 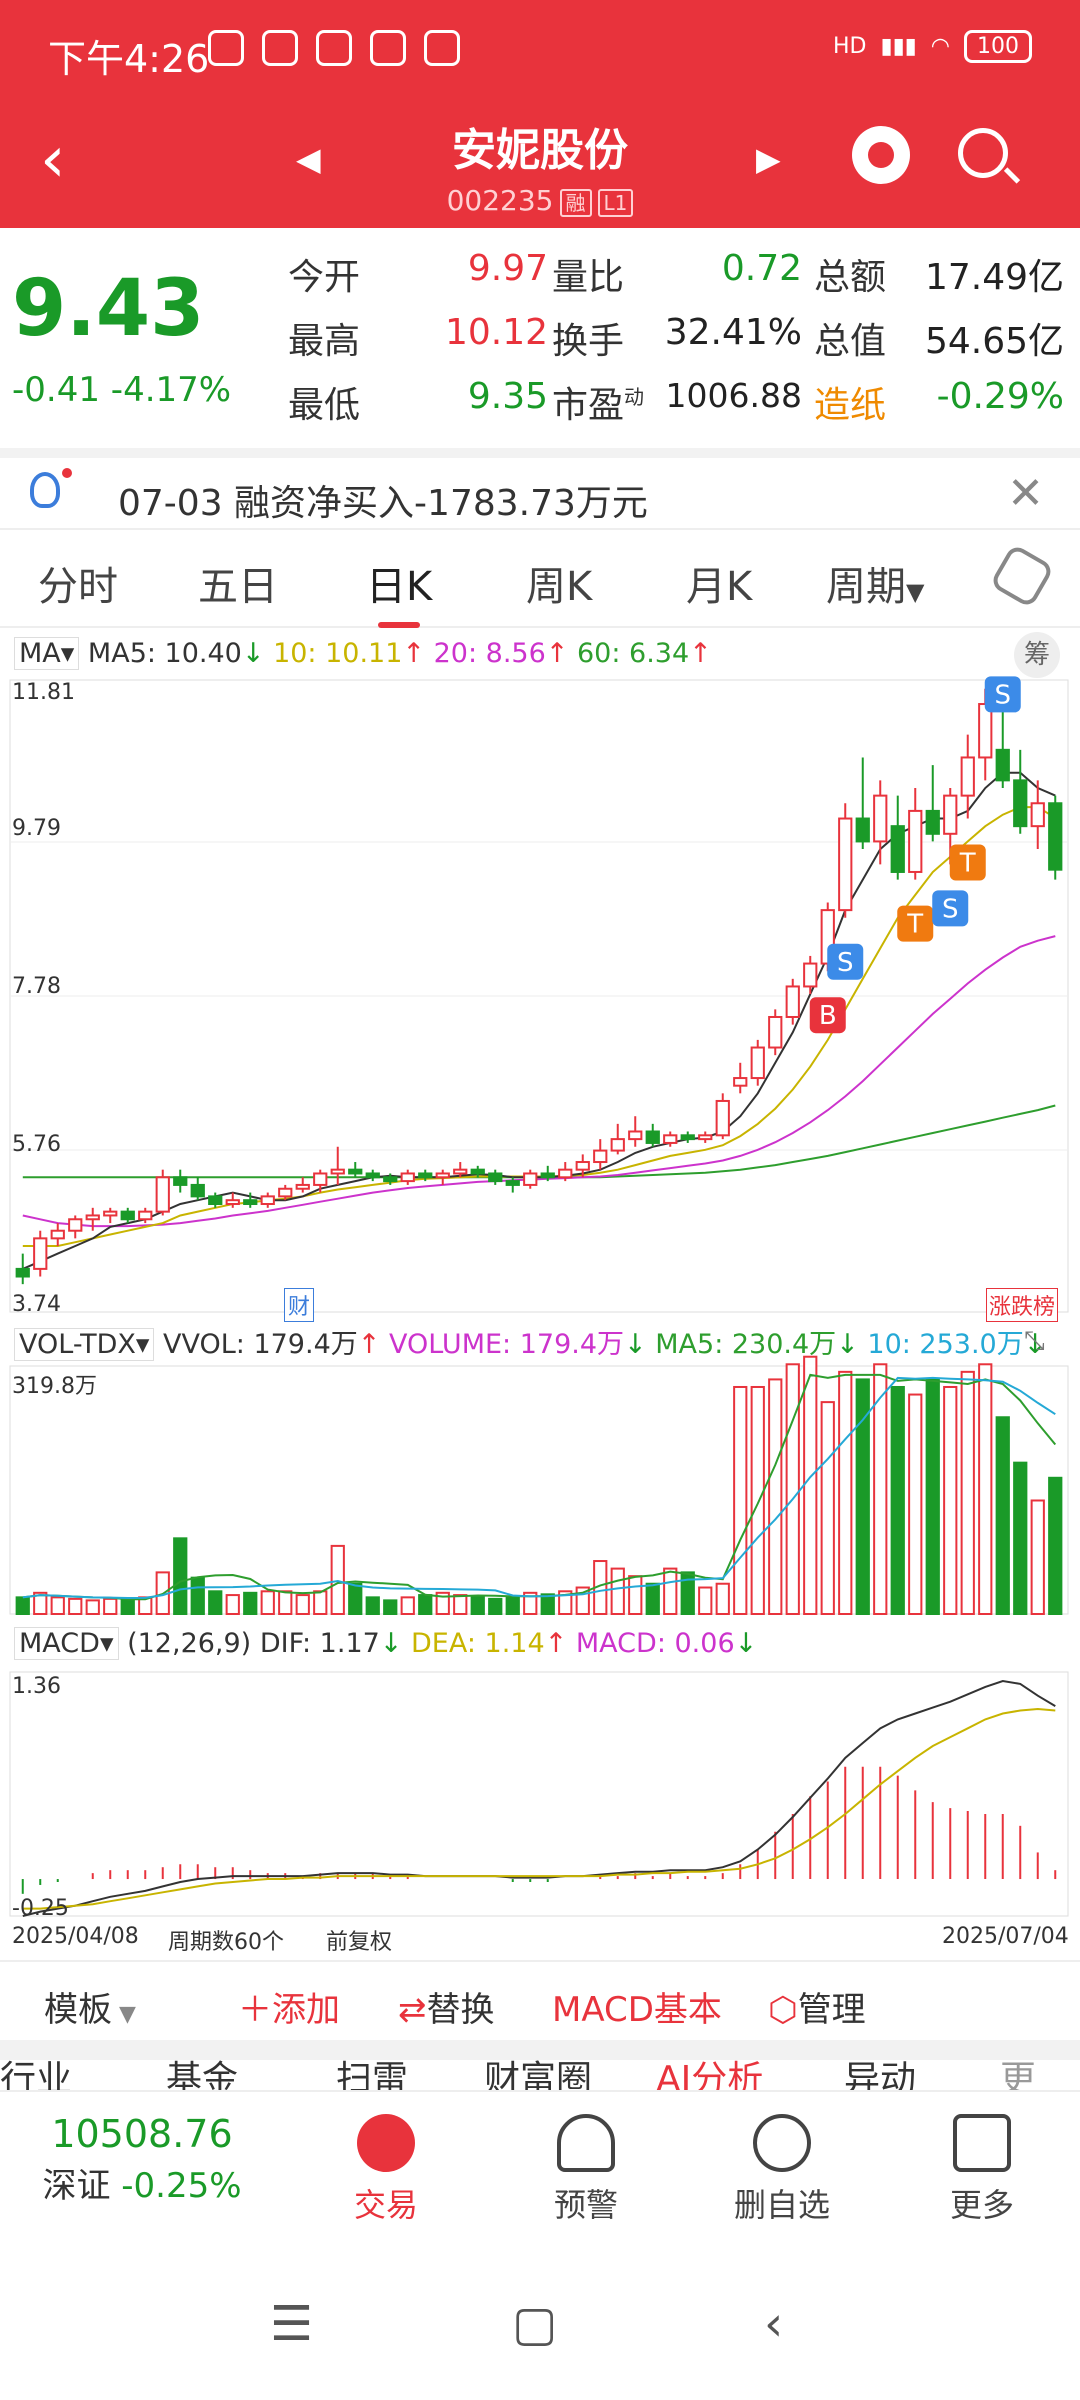 What do you see at coordinates (719, 587) in the screenshot?
I see `tab-monthly-k: 月K` at bounding box center [719, 587].